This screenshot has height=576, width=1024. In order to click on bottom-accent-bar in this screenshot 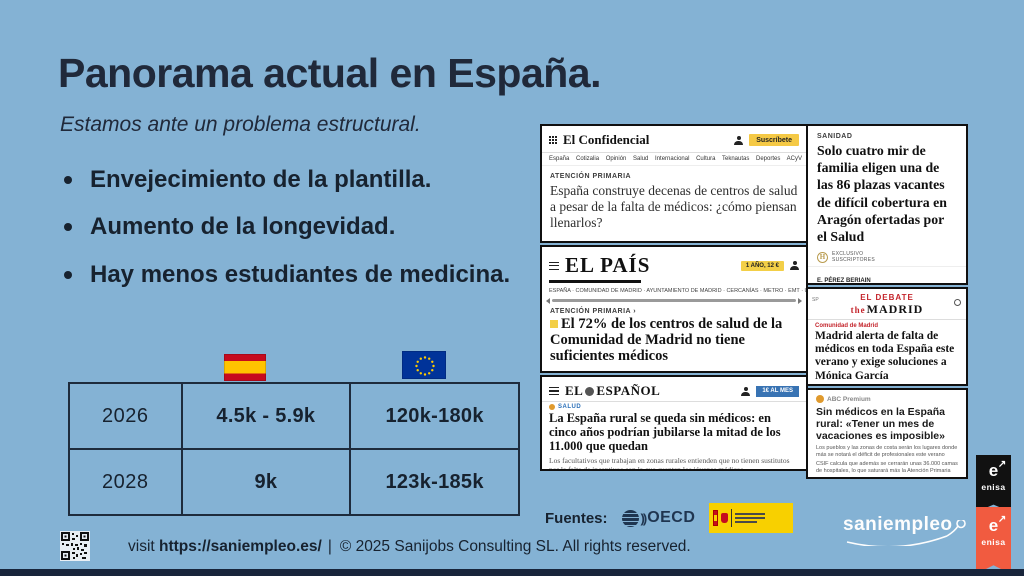, I will do `click(512, 572)`.